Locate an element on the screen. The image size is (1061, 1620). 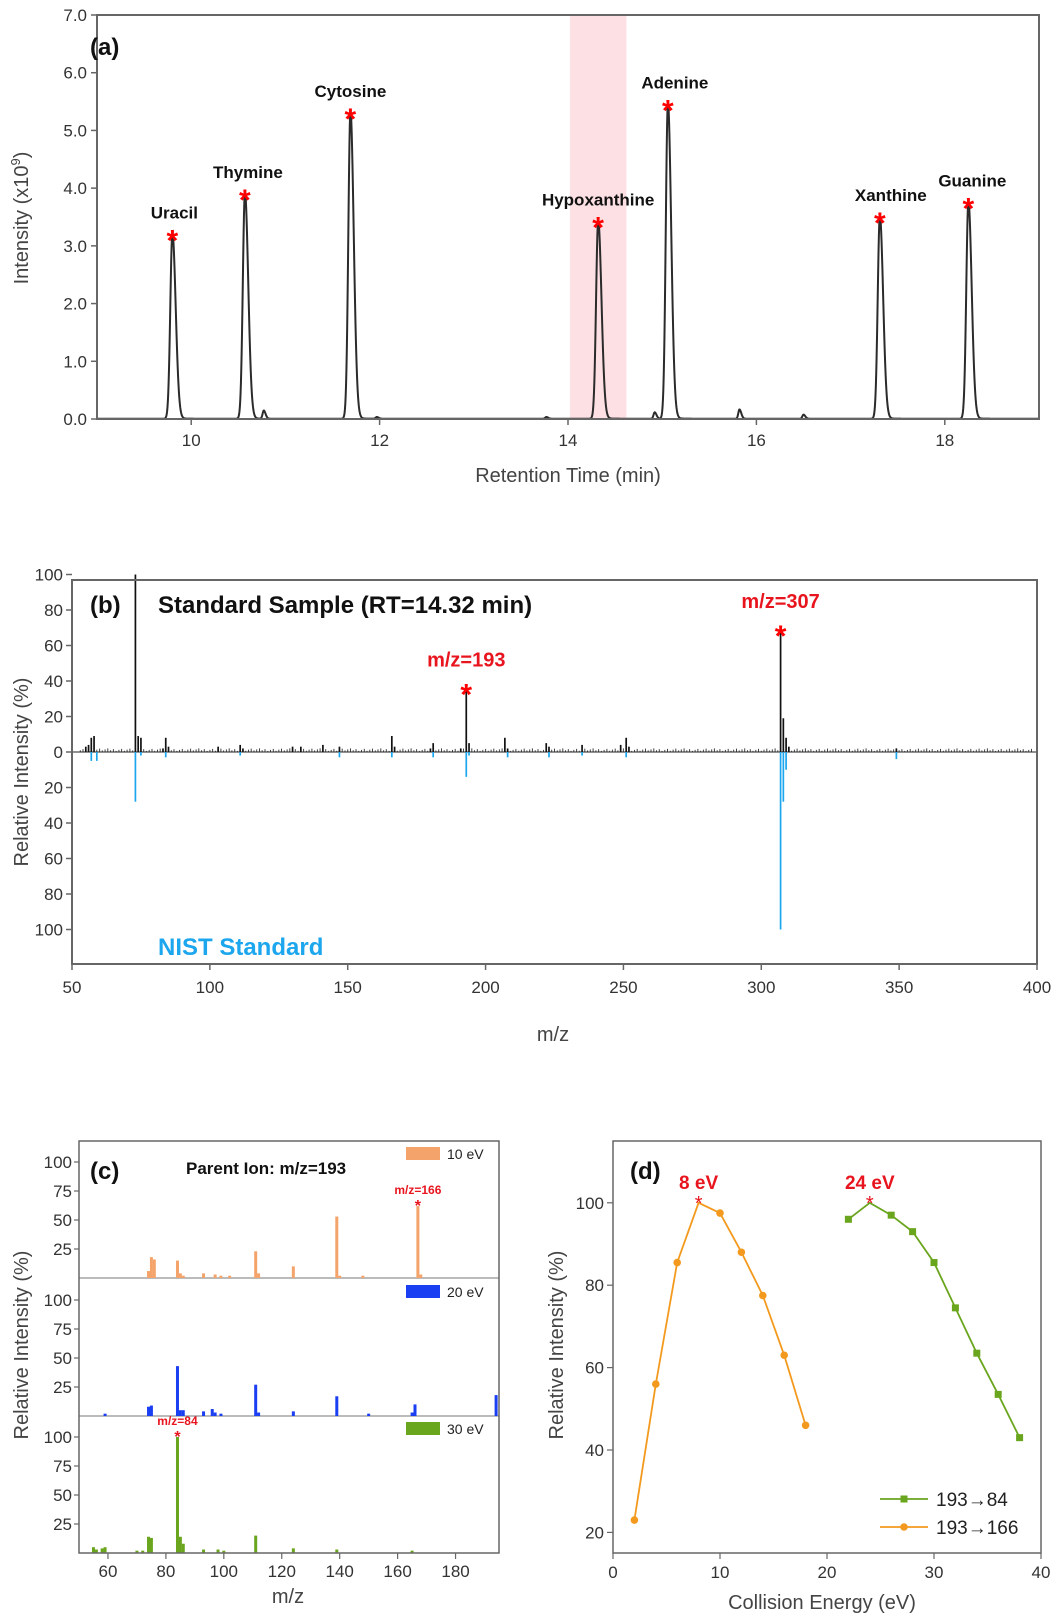
x-tick-label: 12 is located at coordinates (379, 440).